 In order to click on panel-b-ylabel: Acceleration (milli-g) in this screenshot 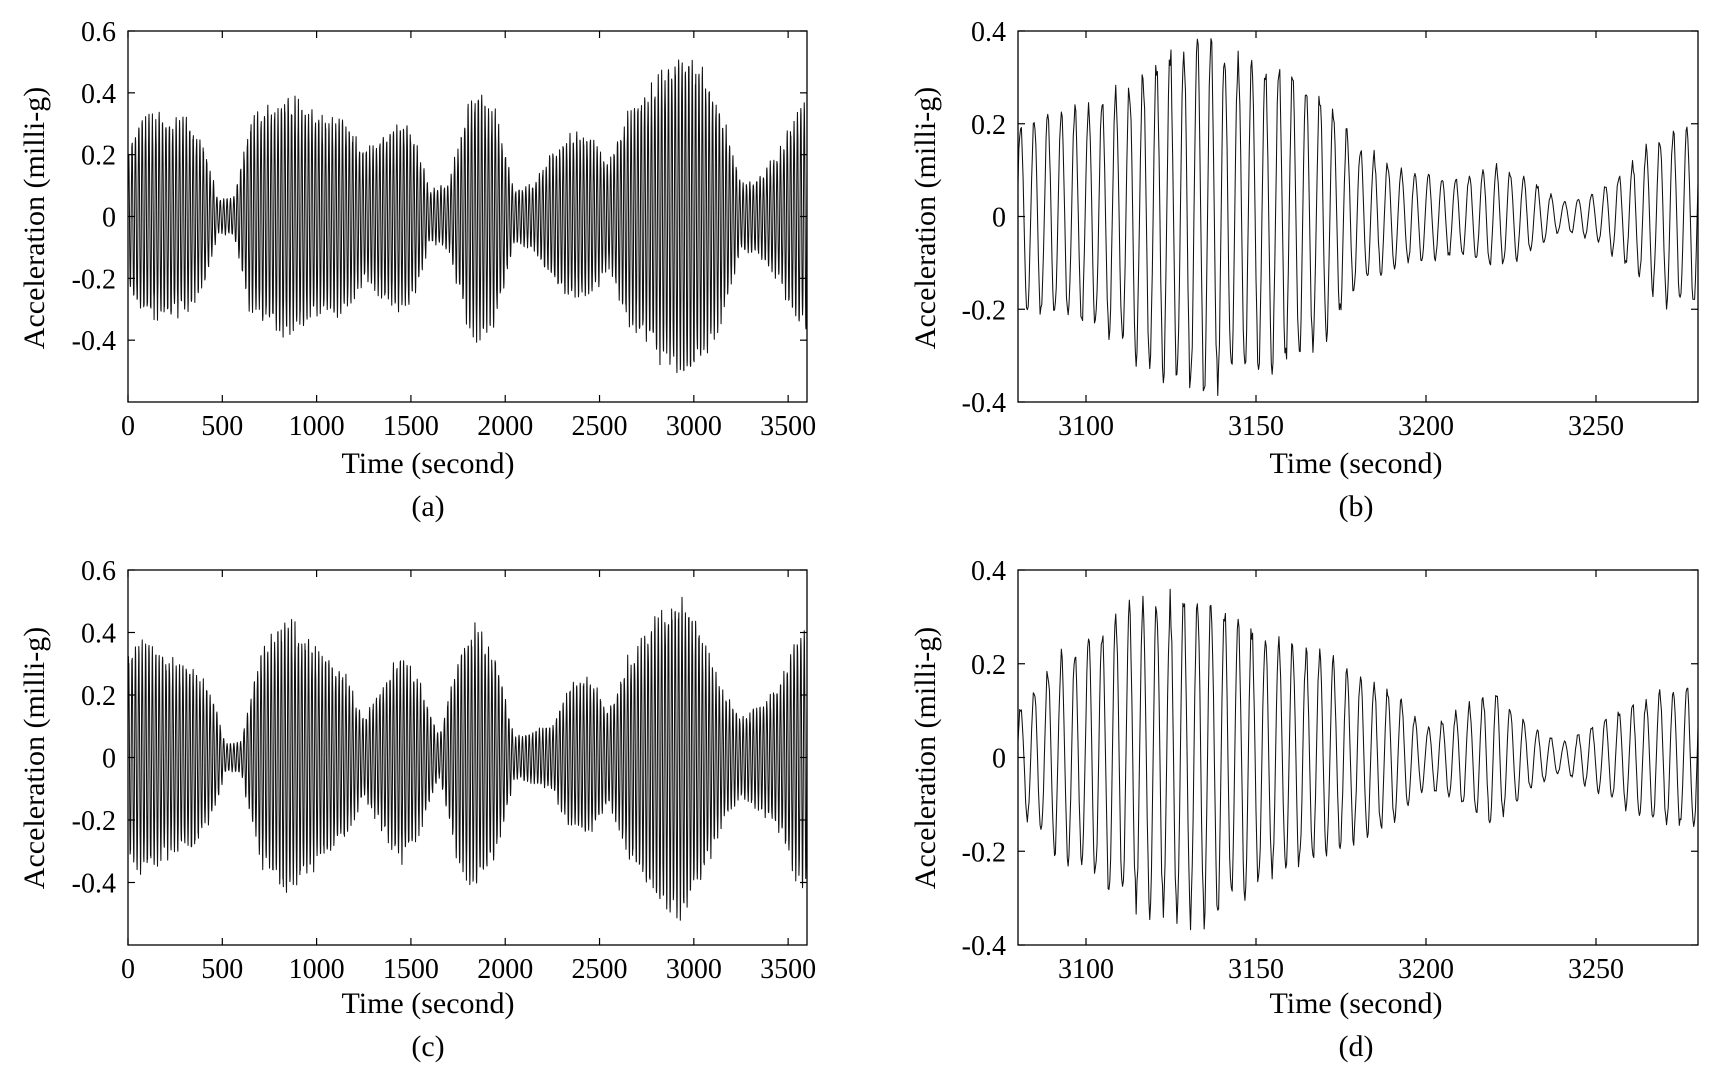, I will do `click(925, 218)`.